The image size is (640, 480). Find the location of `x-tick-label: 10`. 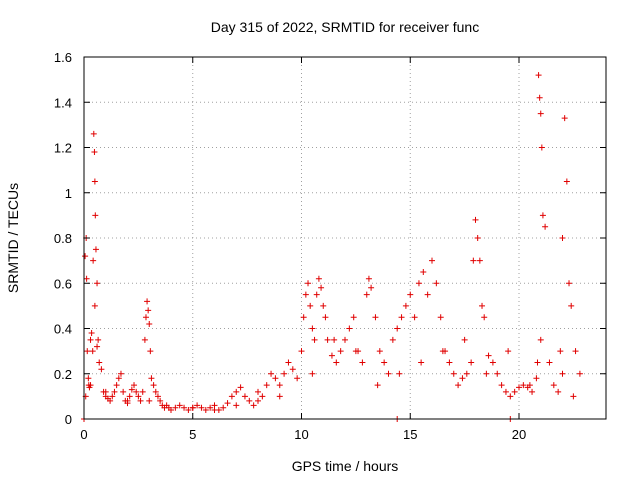

x-tick-label: 10 is located at coordinates (301, 434).